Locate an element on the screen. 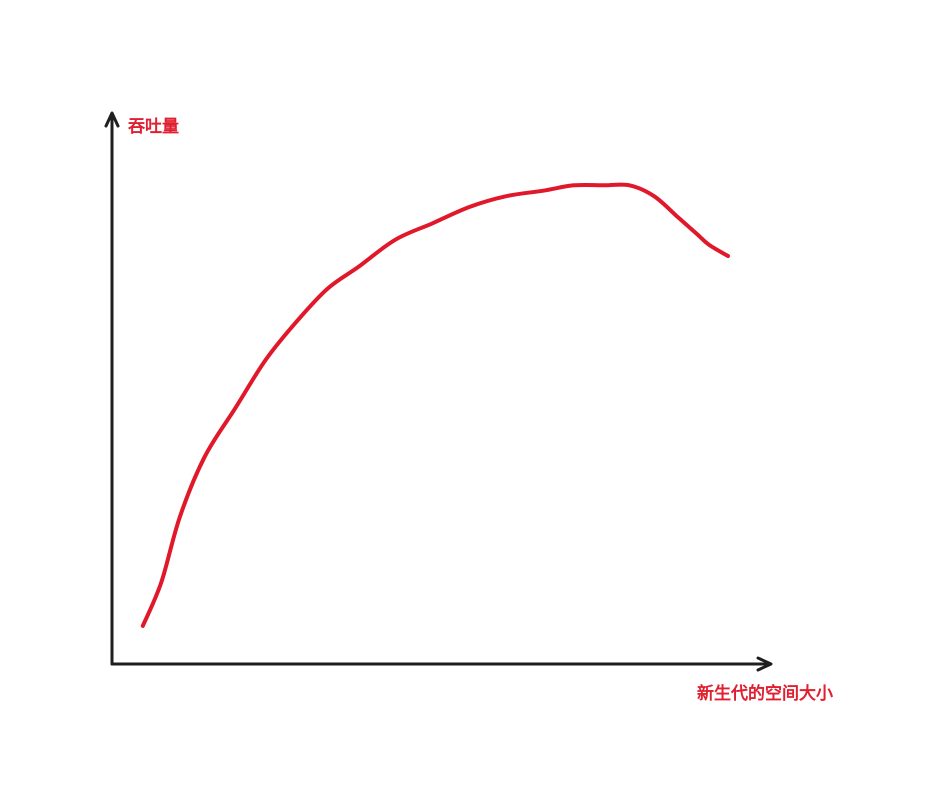 This screenshot has width=952, height=809. x-axis-label: 新生代的空间大小 is located at coordinates (765, 694).